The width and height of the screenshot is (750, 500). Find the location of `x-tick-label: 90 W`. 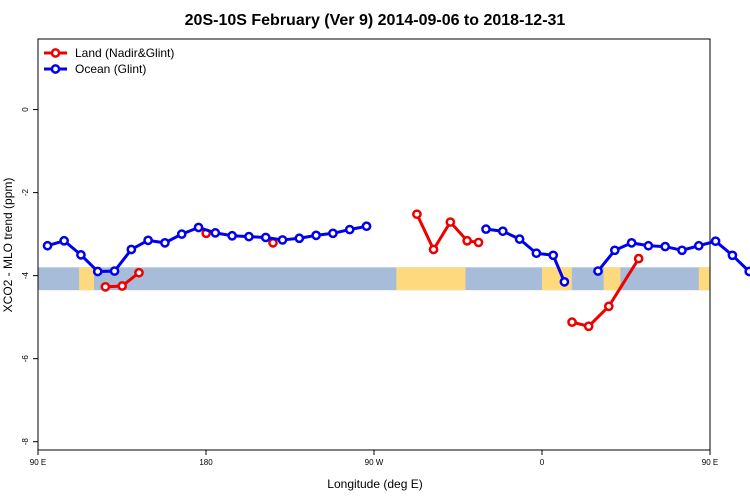

x-tick-label: 90 W is located at coordinates (374, 462).